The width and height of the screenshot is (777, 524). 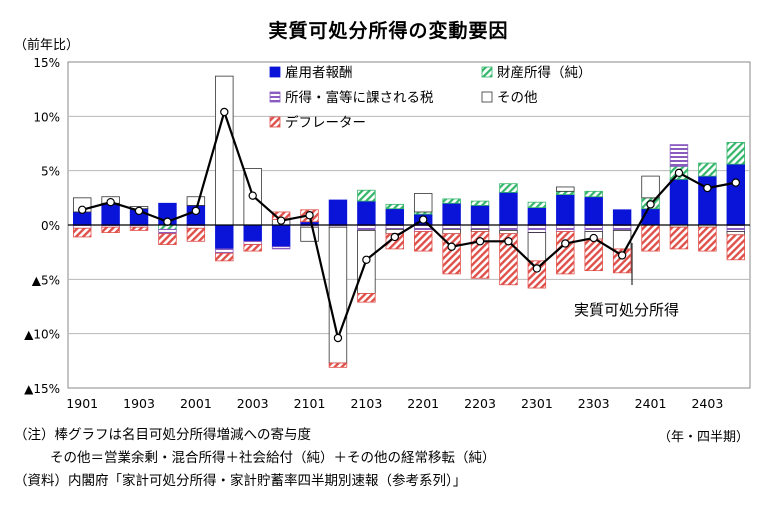 I want to click on y-tick-label: 10%, so click(x=46, y=117).